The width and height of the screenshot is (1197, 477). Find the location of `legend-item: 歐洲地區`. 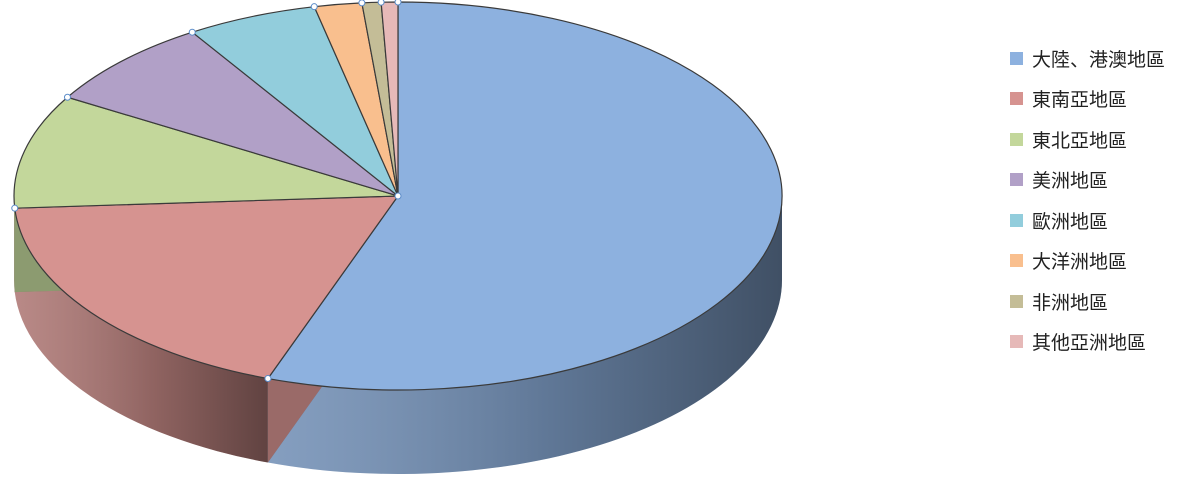

legend-item: 歐洲地區 is located at coordinates (1103, 220).